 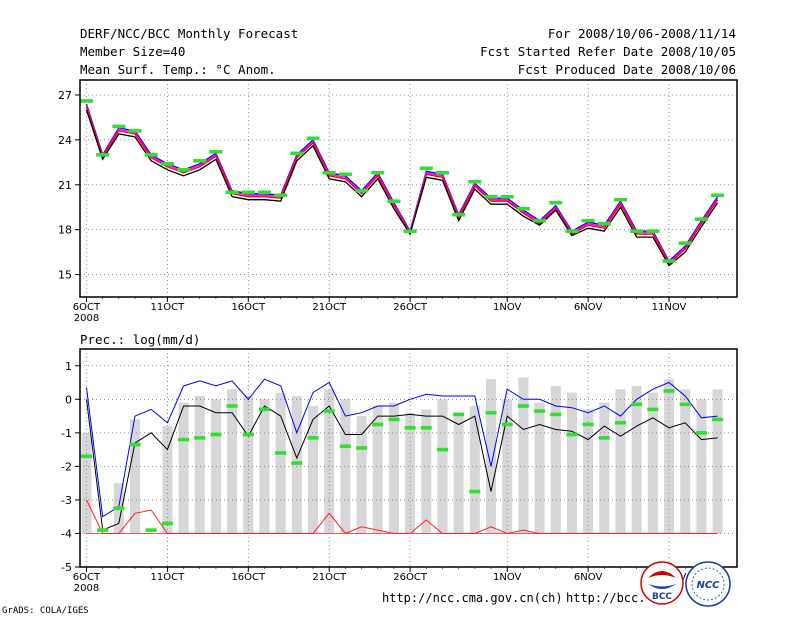 I want to click on refer-date: Fcst Started Refer Date 2008/10/05, so click(x=608, y=51).